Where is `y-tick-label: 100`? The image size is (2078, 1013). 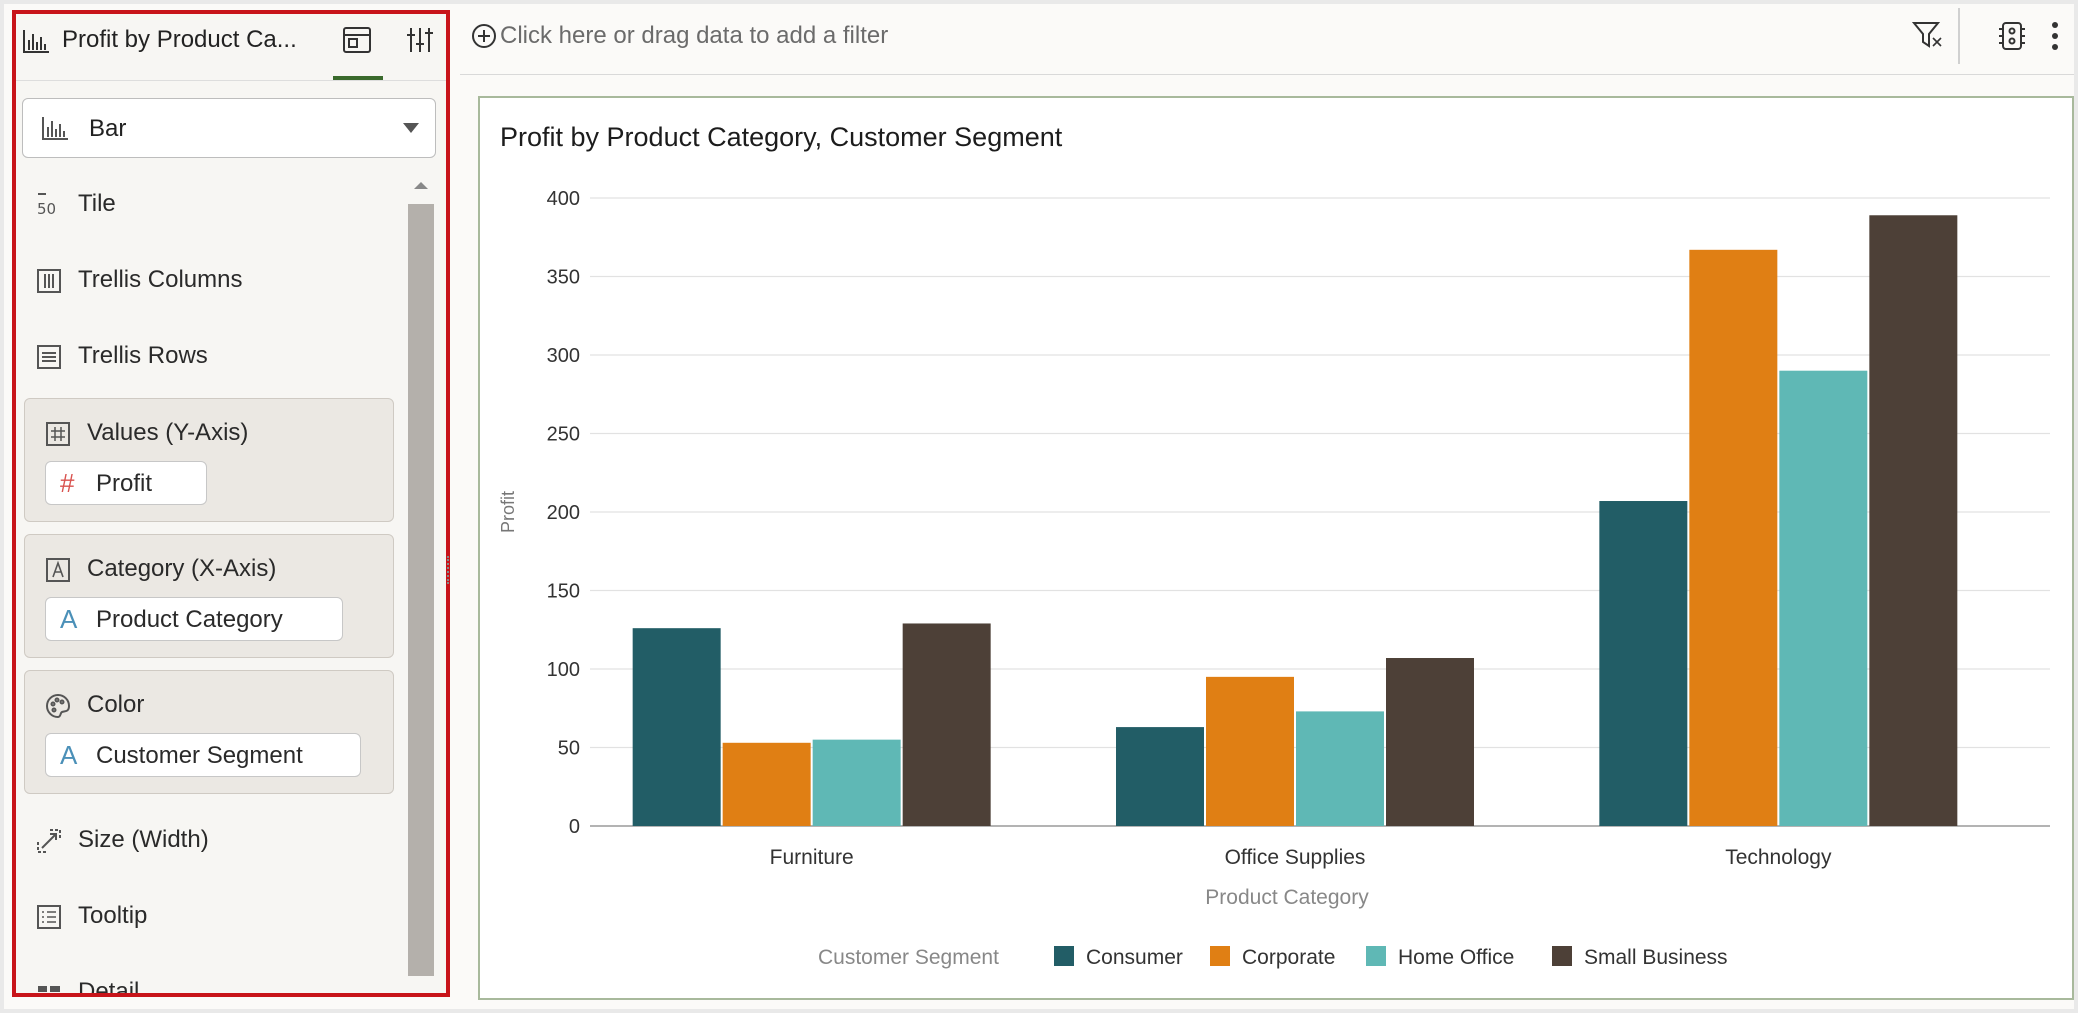 y-tick-label: 100 is located at coordinates (563, 670).